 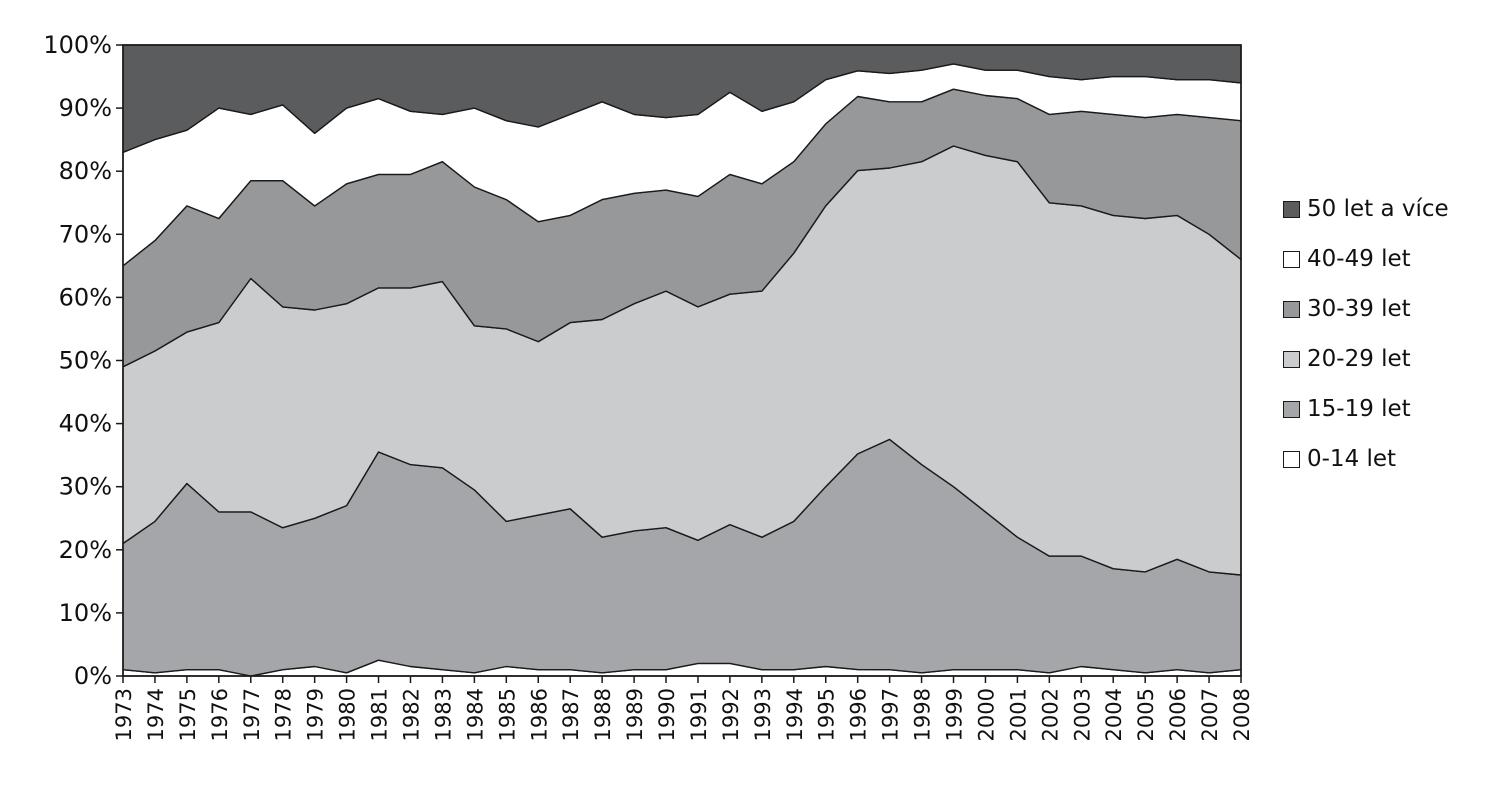 I want to click on x-tick-label: 1973, so click(x=124, y=714).